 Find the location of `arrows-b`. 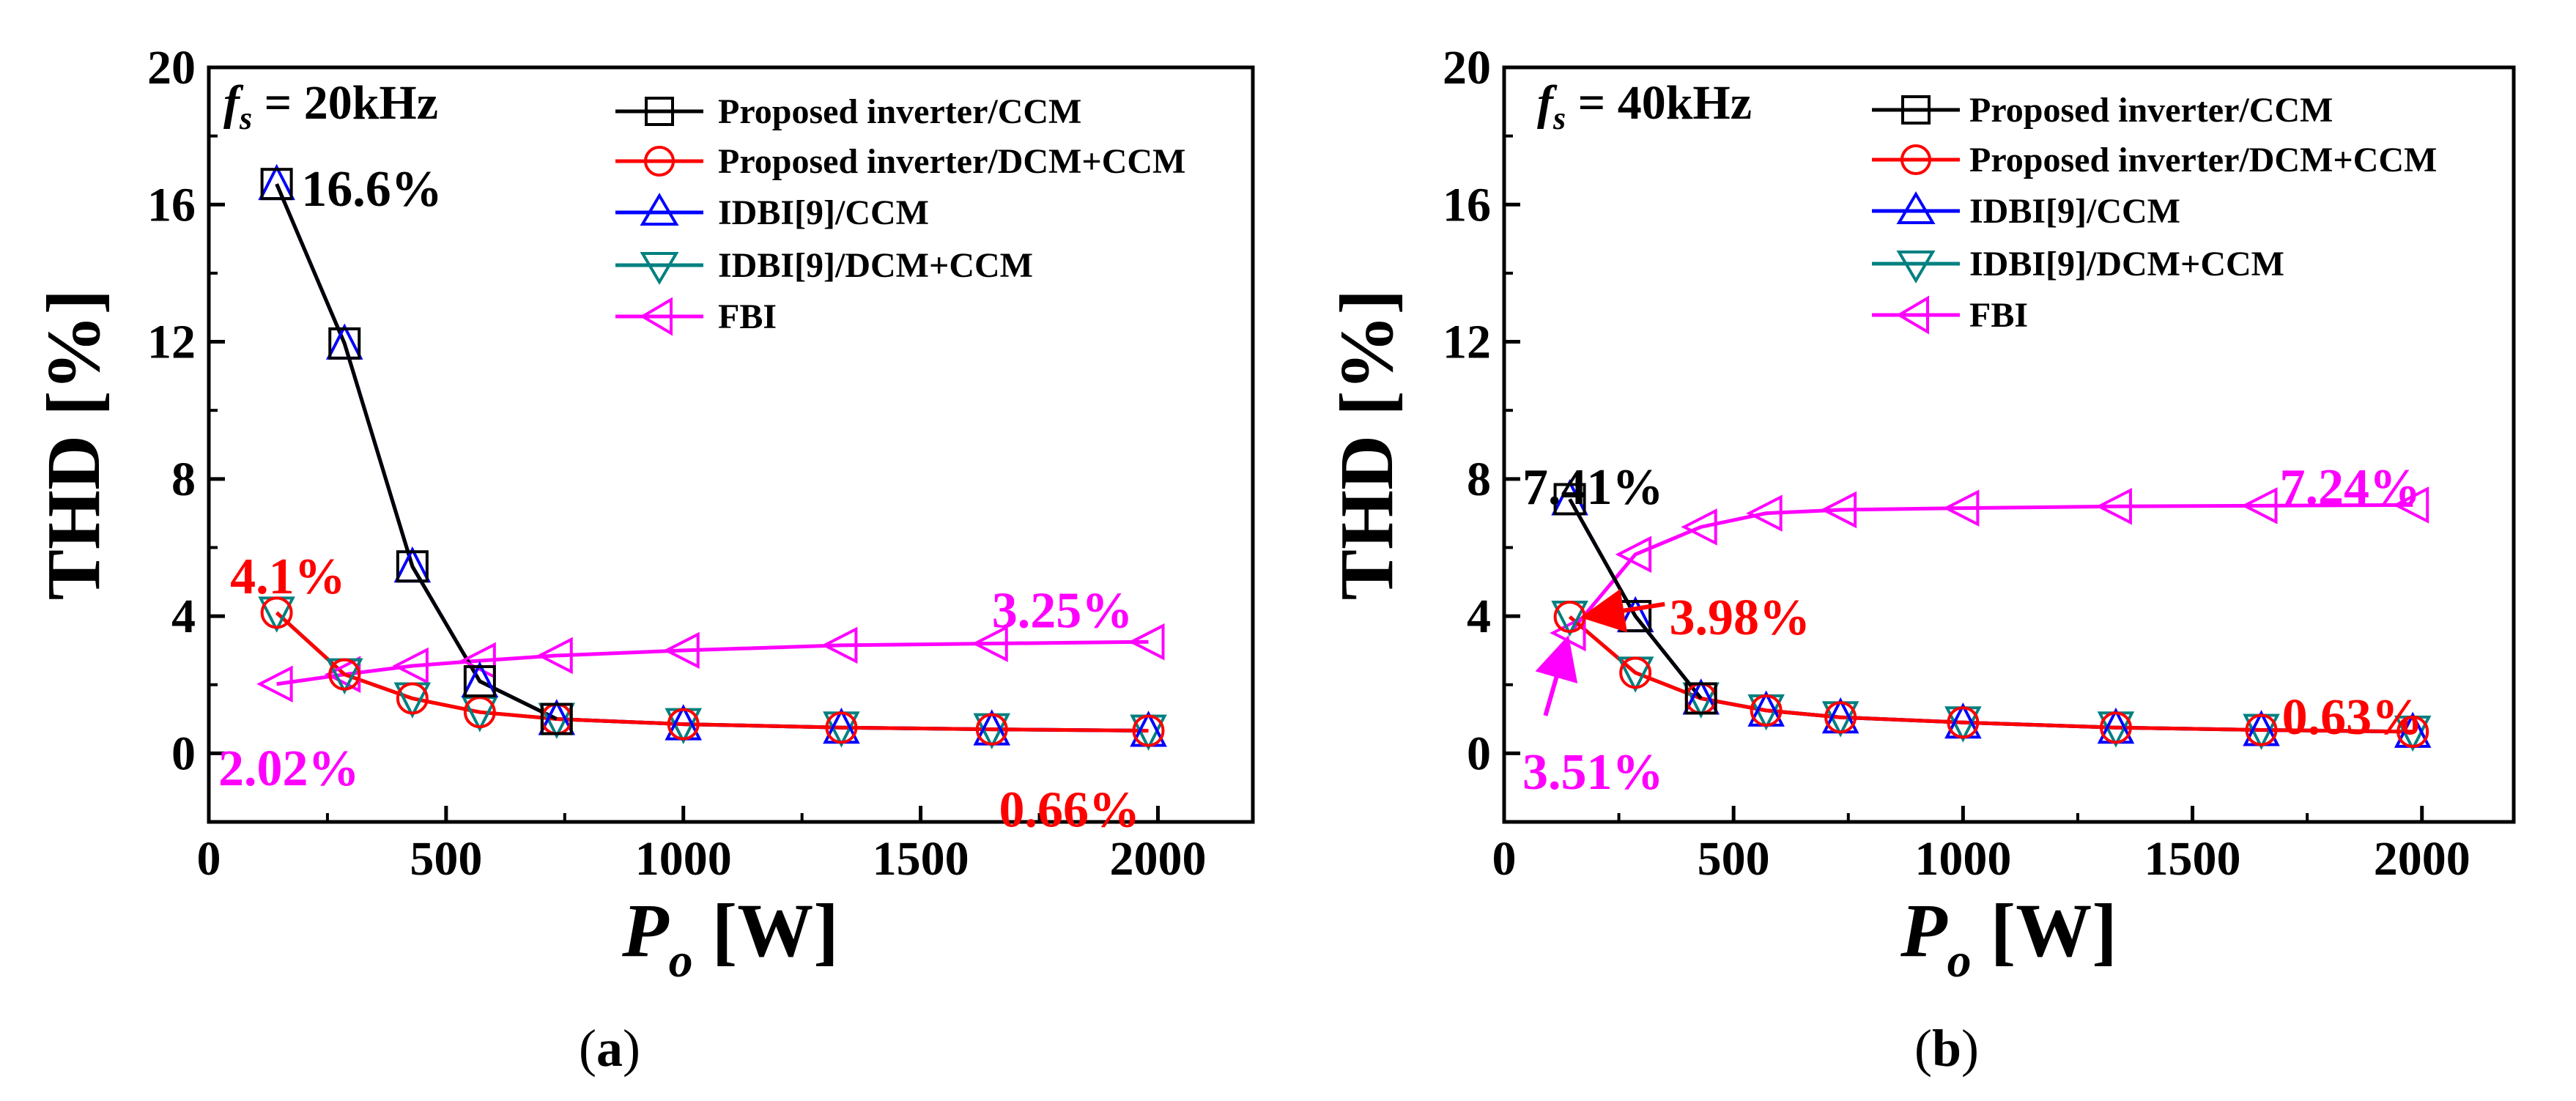

arrows-b is located at coordinates (1600, 652).